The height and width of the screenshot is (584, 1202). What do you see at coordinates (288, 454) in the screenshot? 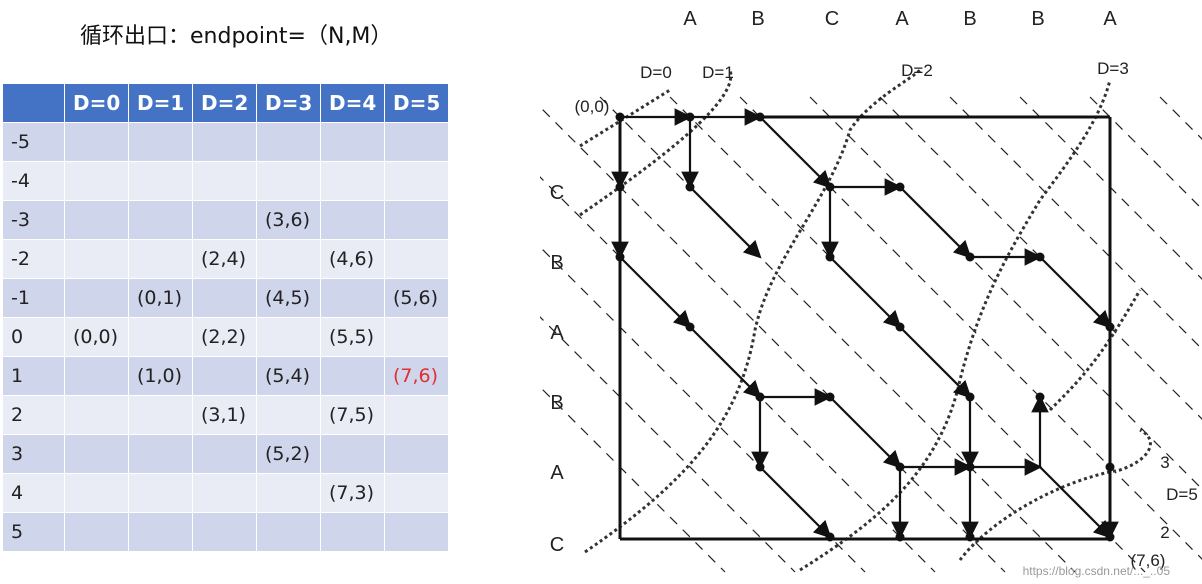
I see `table-cell: (5,2)` at bounding box center [288, 454].